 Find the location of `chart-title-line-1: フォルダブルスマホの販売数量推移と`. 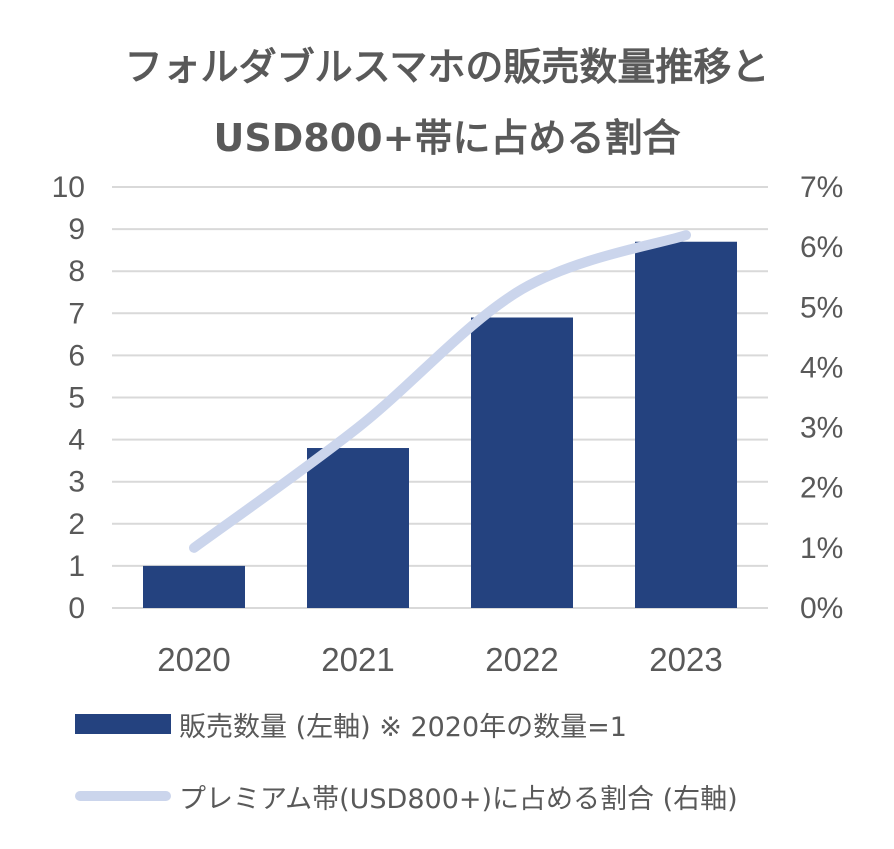

chart-title-line-1: フォルダブルスマホの販売数量推移と is located at coordinates (447, 67).